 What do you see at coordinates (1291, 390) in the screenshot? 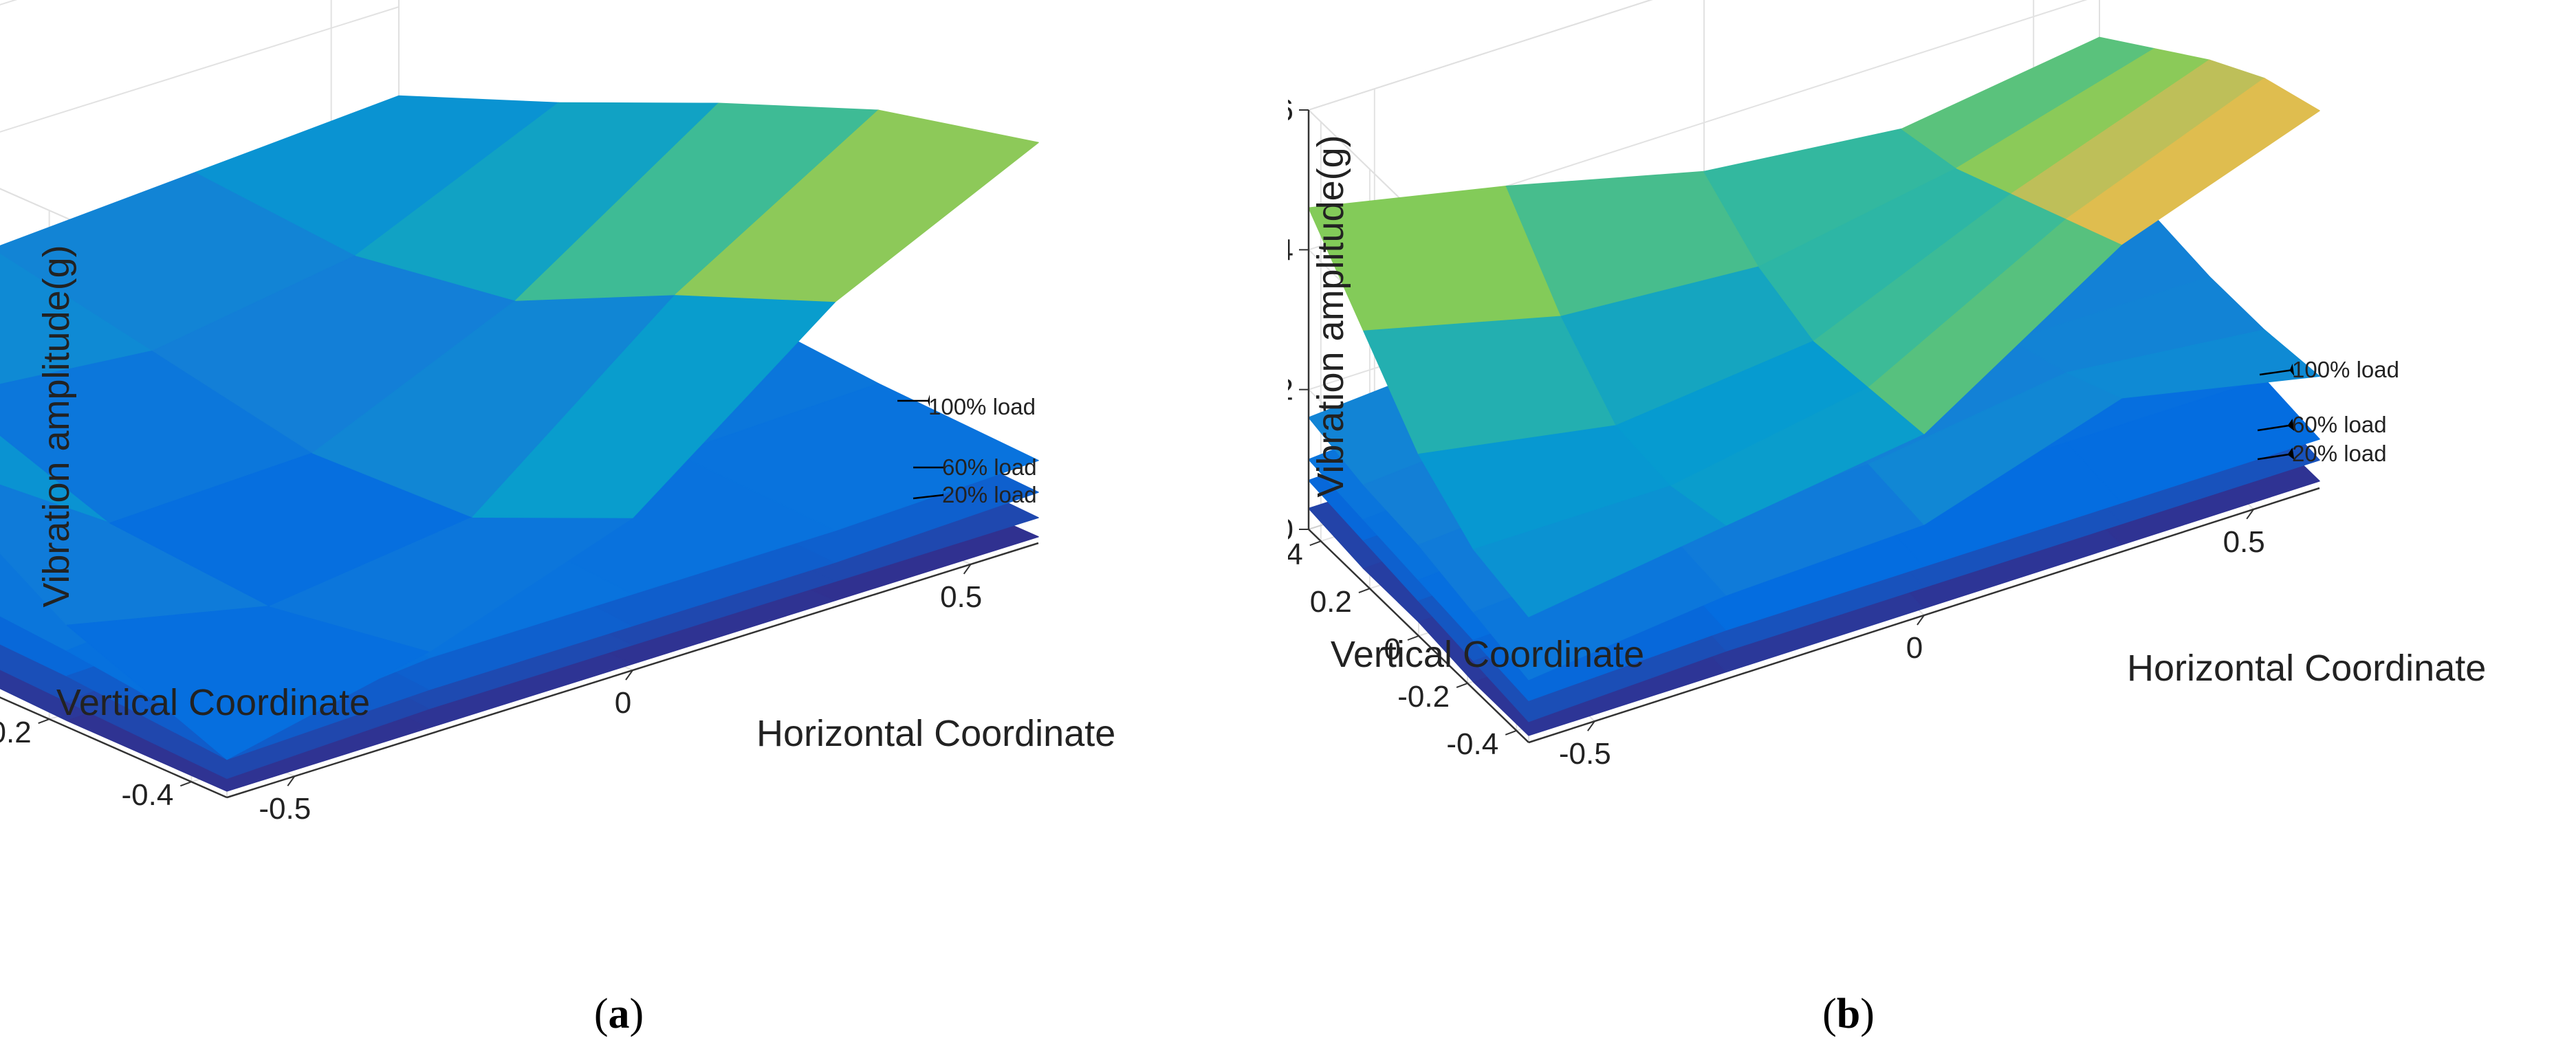
I see `z-tick-label: 0.02` at bounding box center [1291, 390].